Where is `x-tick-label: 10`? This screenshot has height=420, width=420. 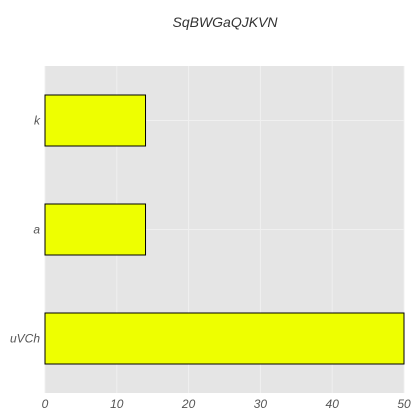
x-tick-label: 10 is located at coordinates (117, 404).